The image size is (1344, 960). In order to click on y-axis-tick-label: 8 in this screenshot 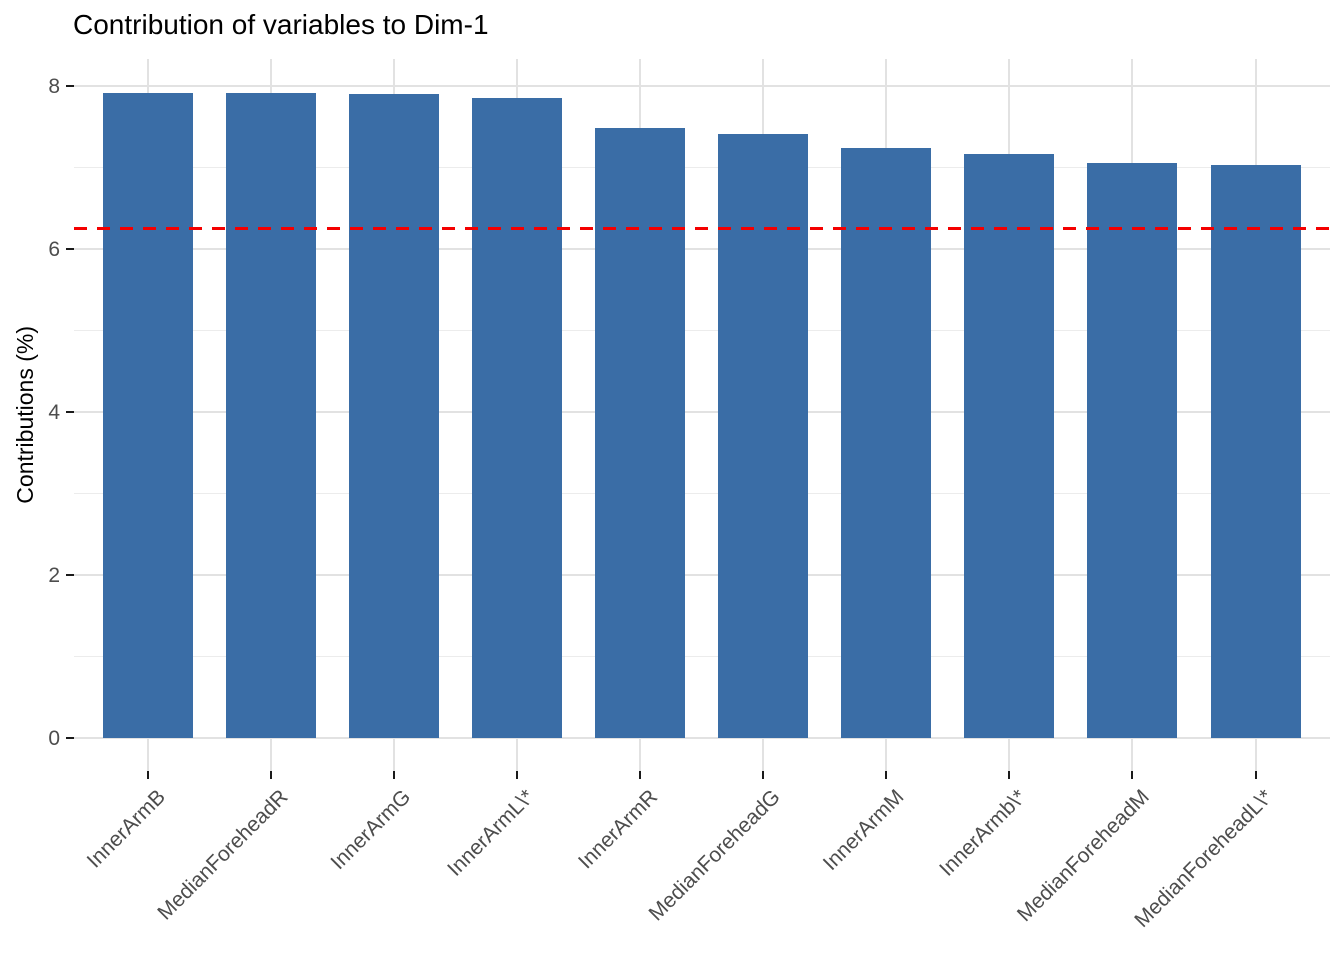, I will do `click(54, 86)`.